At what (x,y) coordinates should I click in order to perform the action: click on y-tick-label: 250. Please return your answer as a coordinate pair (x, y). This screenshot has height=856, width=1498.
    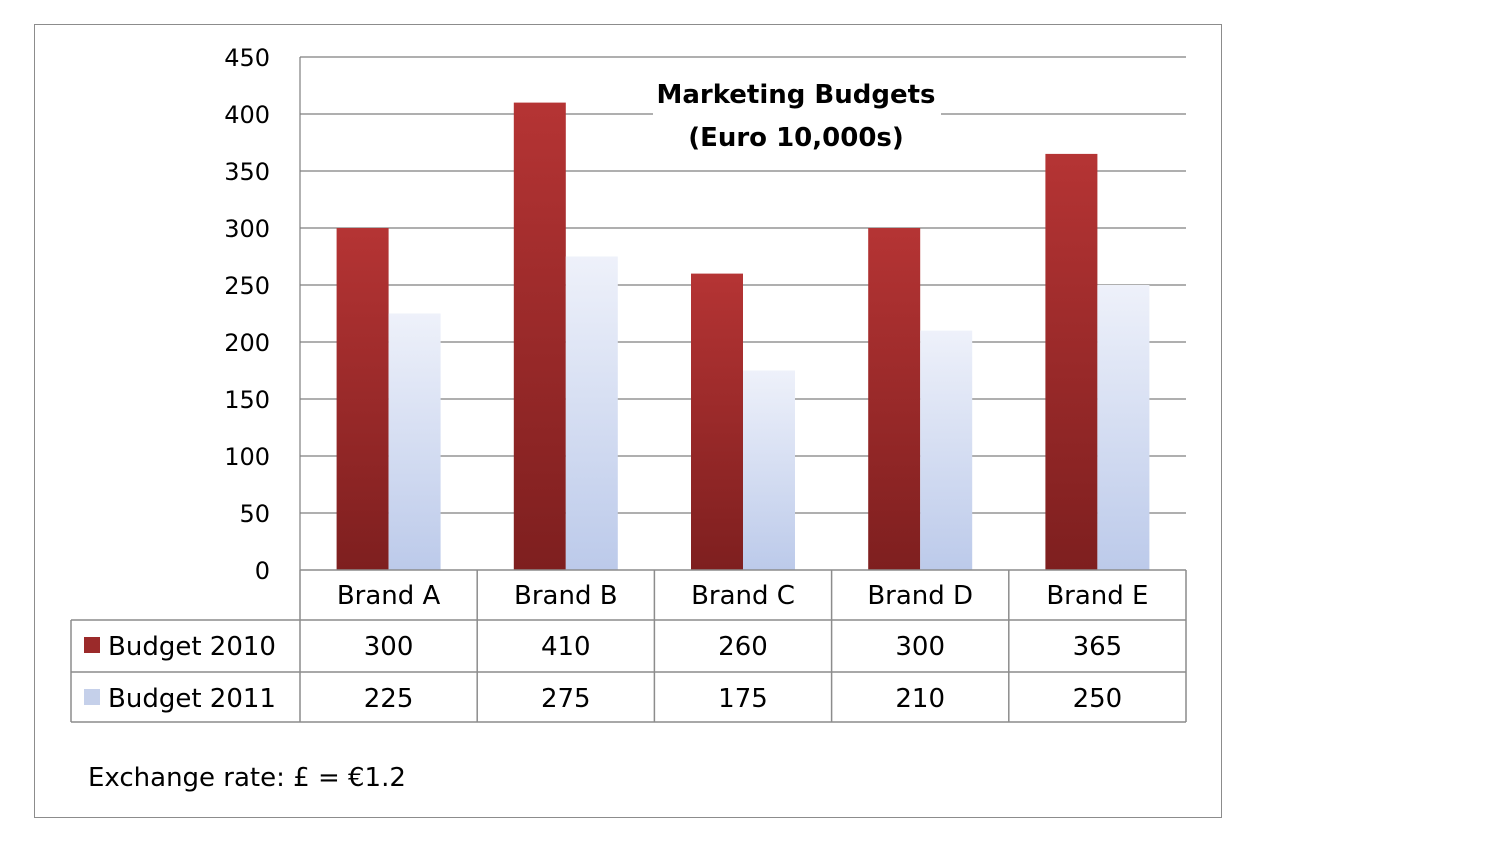
    Looking at the image, I should click on (247, 286).